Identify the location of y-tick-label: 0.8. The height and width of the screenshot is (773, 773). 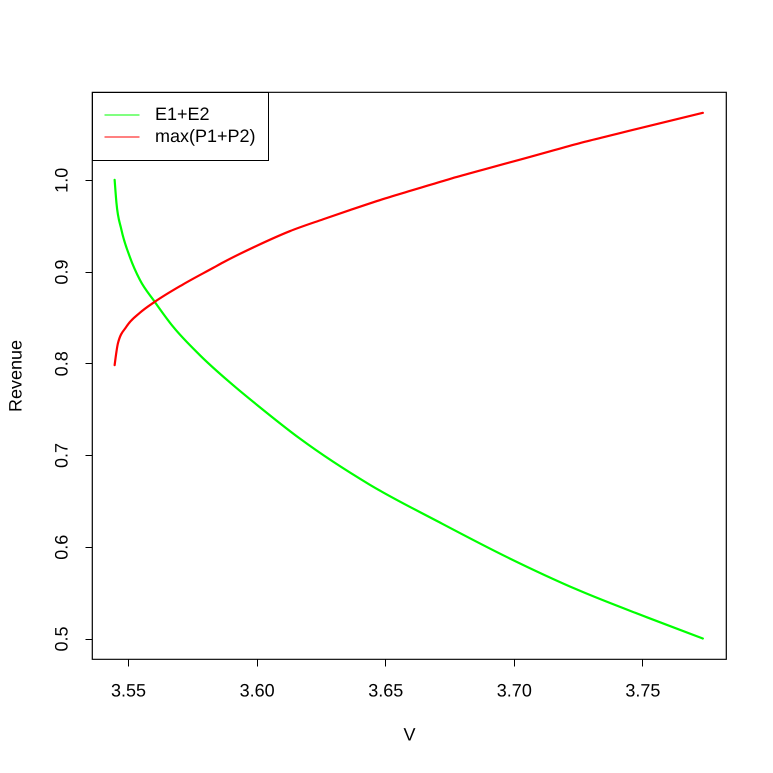
(62, 363).